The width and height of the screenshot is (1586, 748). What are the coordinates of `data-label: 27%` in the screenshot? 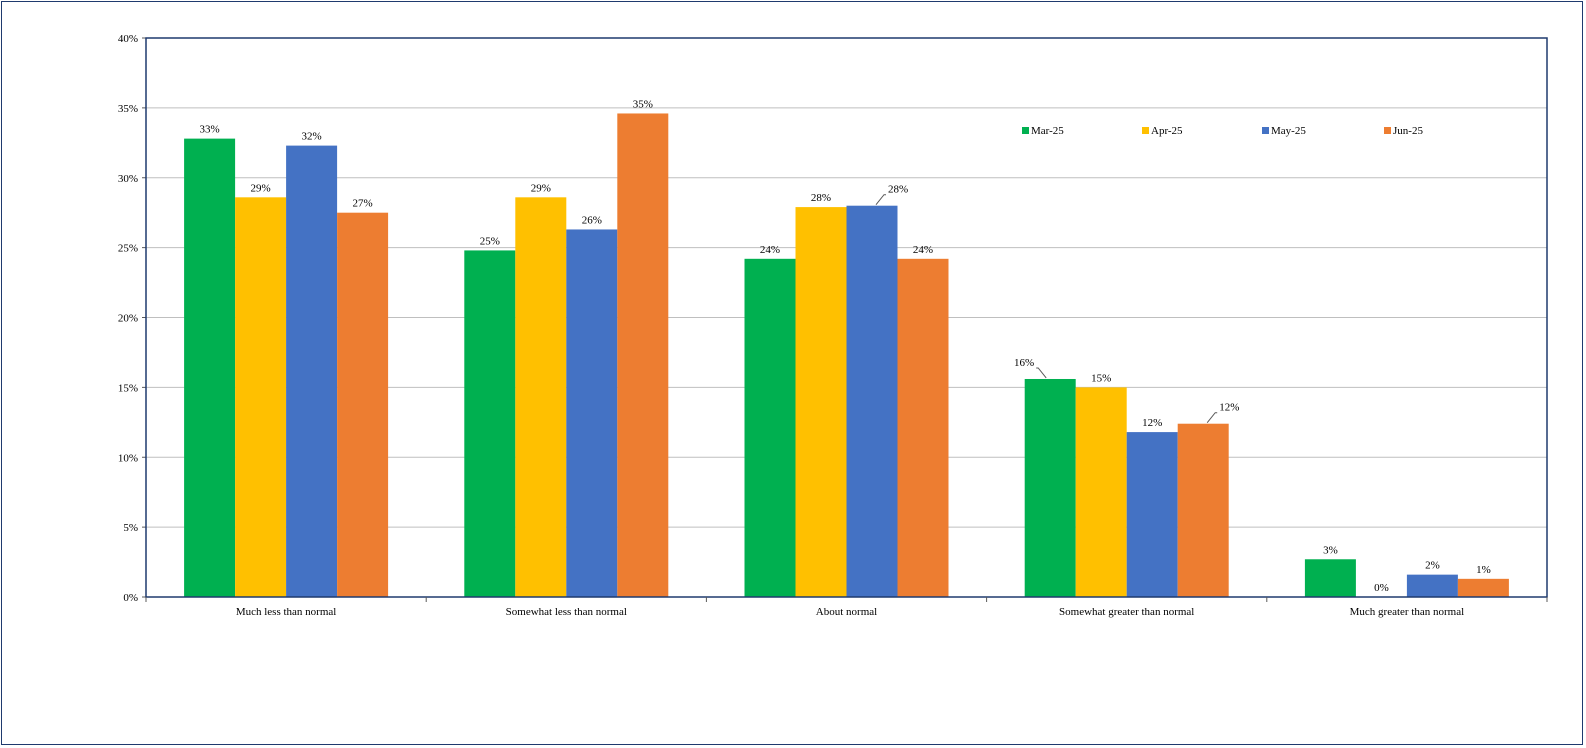 It's located at (363, 204).